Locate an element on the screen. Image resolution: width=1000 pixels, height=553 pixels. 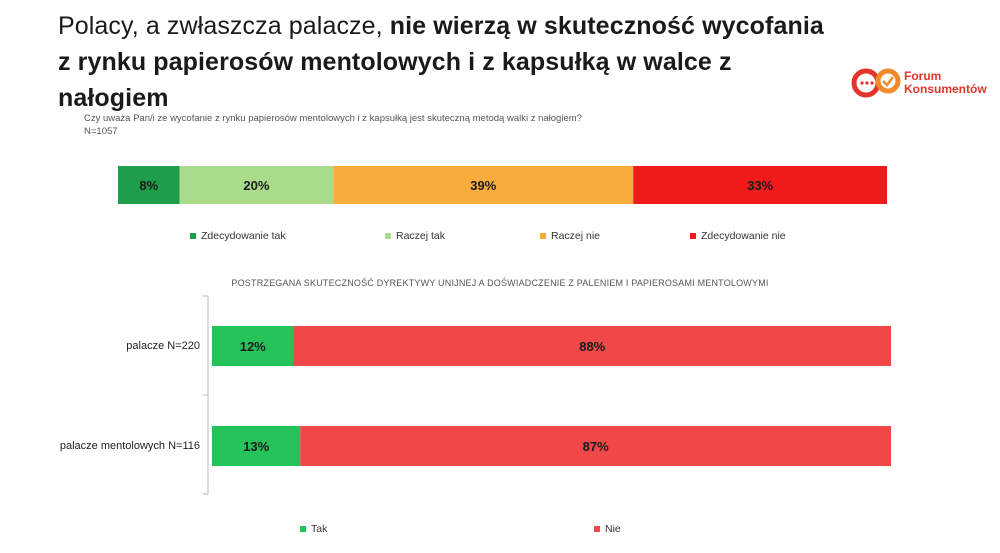
bar-label-4: 33% is located at coordinates (760, 185).